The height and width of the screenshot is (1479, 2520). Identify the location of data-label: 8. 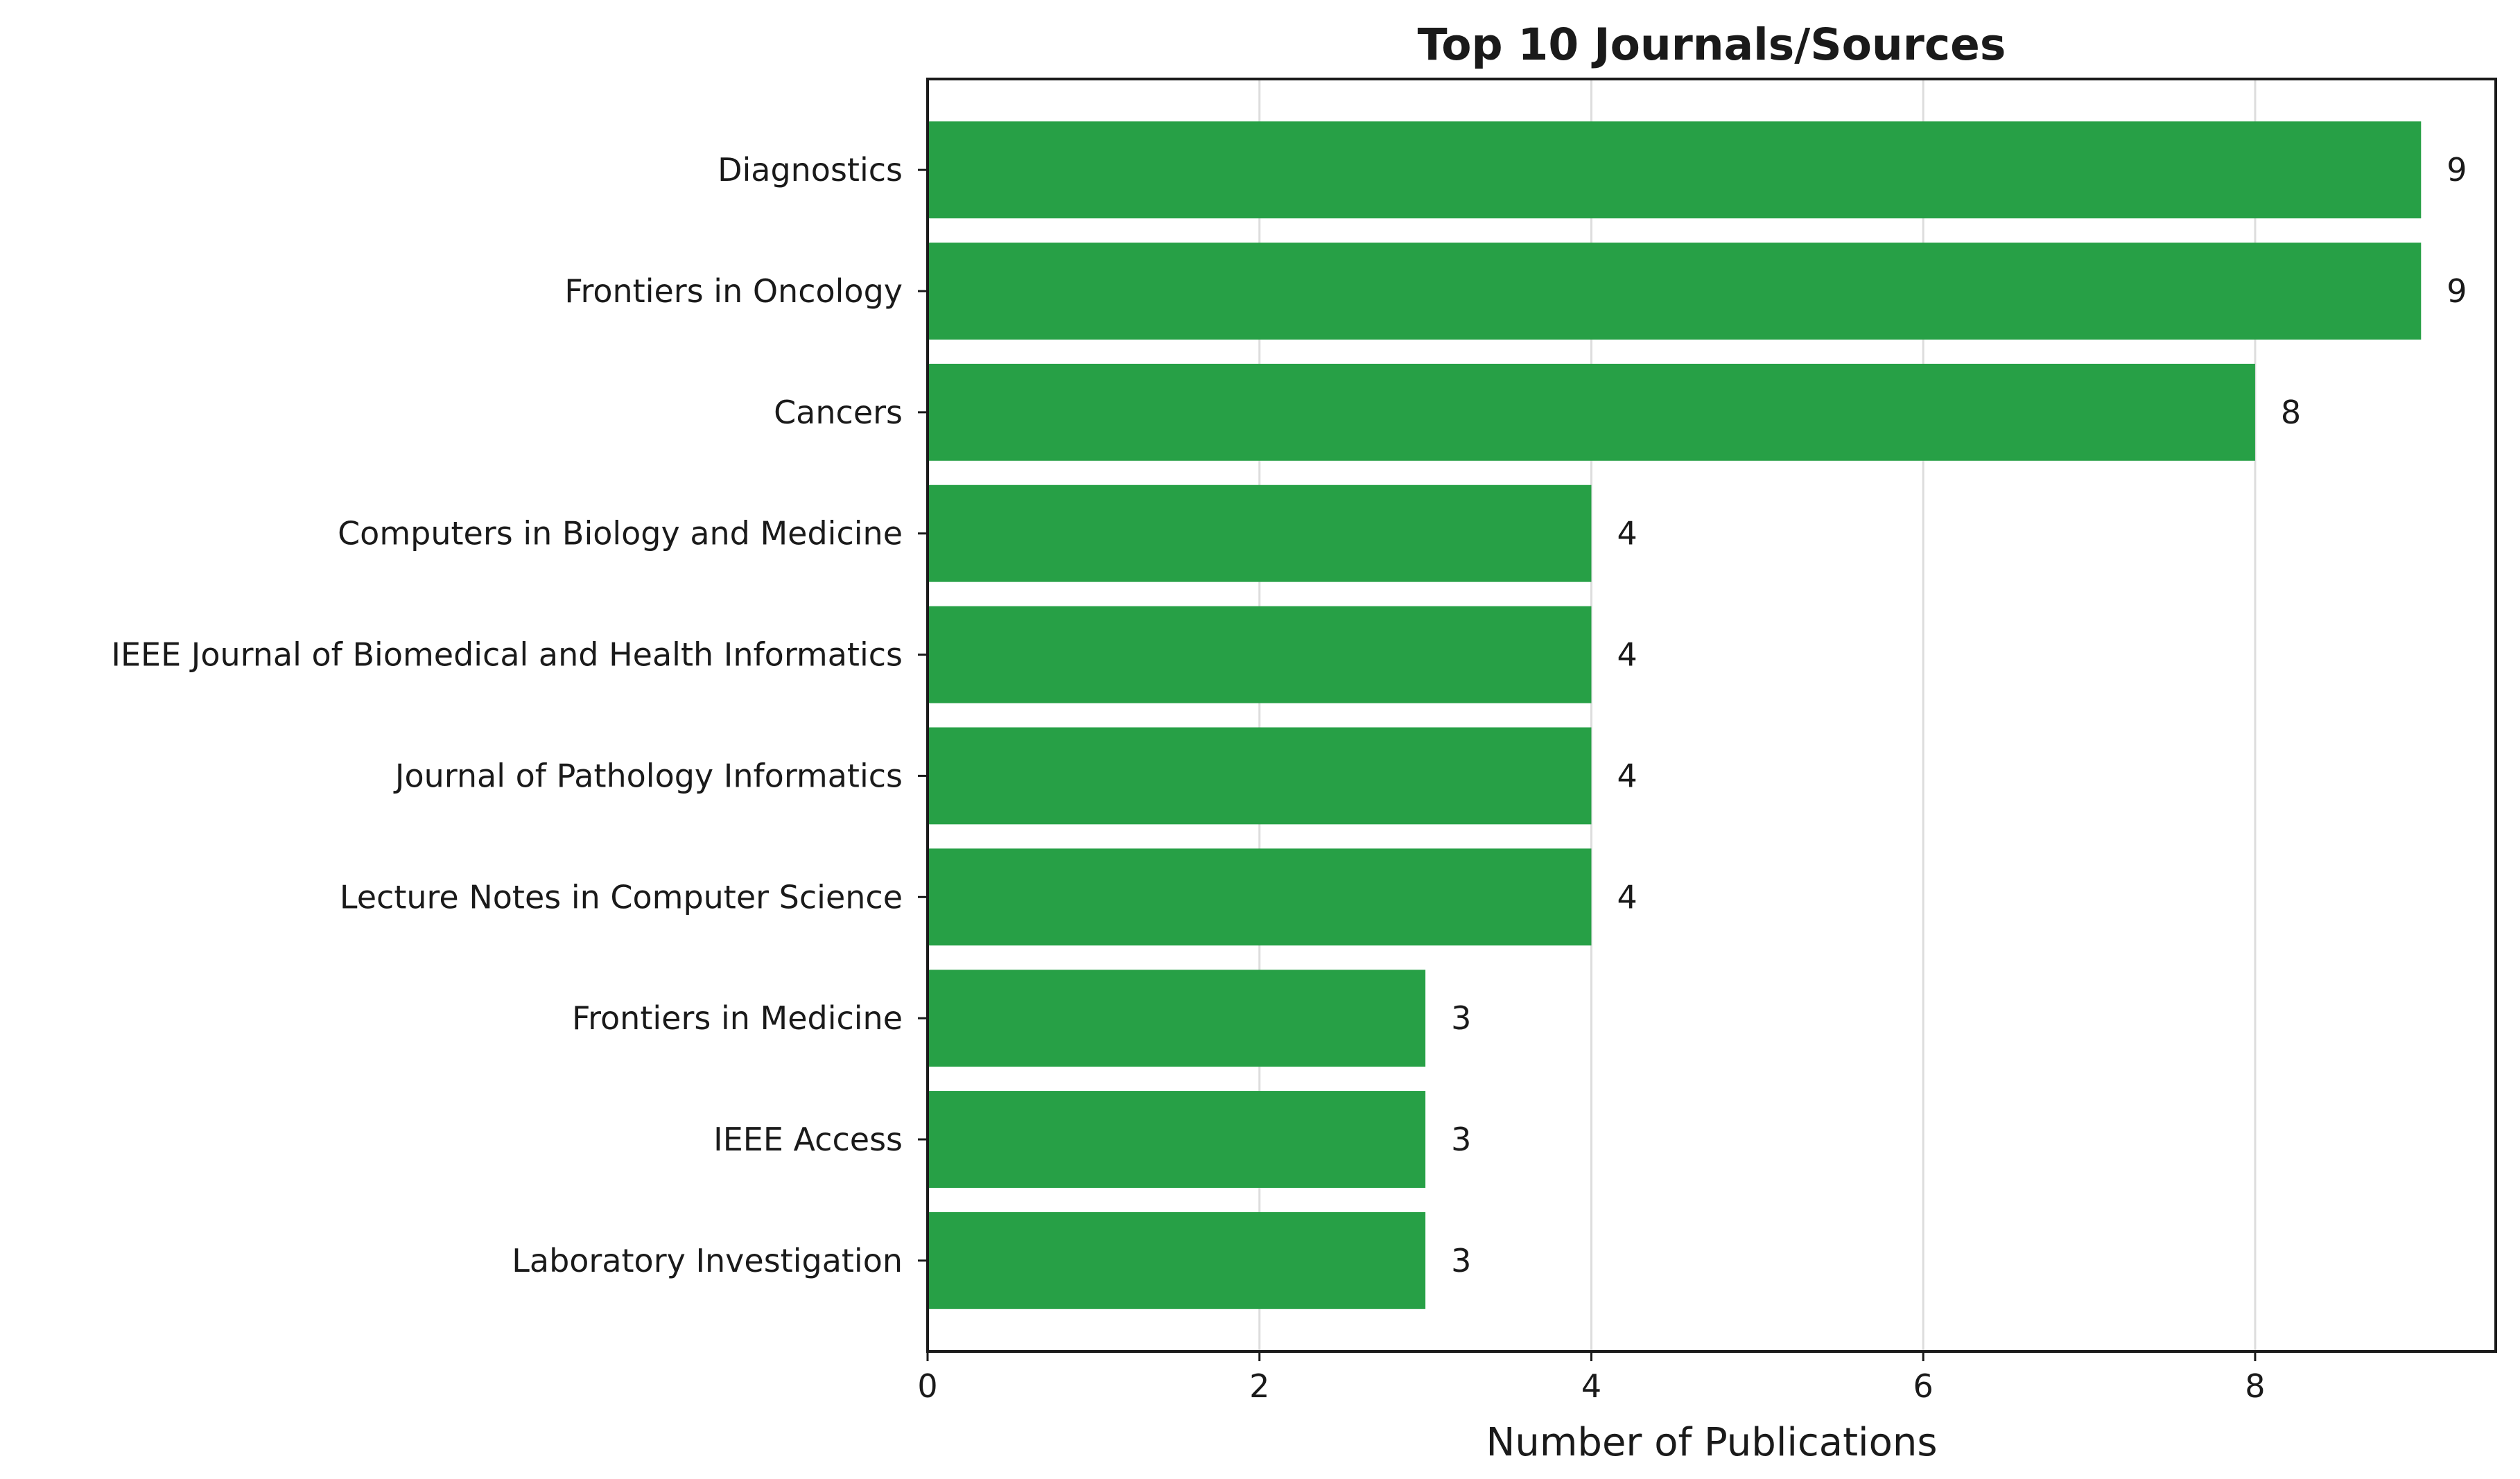
(2291, 412).